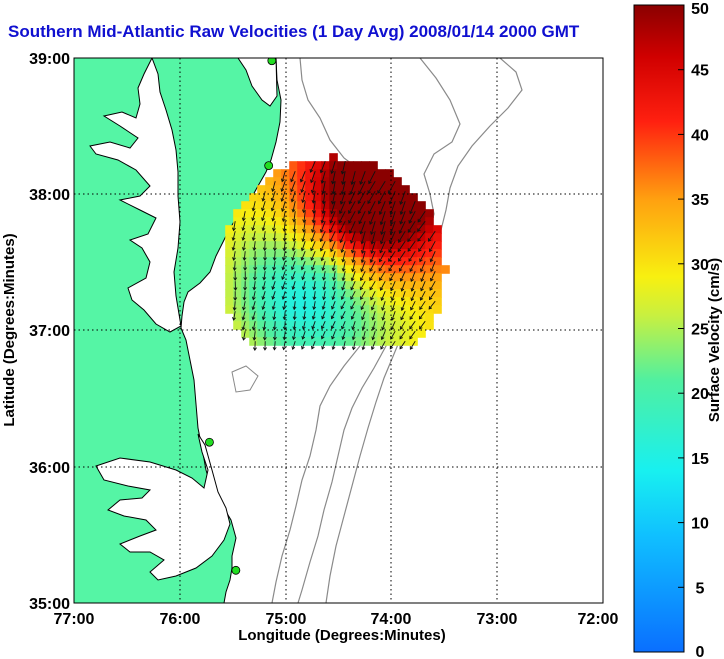  Describe the element at coordinates (49, 59) in the screenshot. I see `y-tick-label: 39:00` at that location.